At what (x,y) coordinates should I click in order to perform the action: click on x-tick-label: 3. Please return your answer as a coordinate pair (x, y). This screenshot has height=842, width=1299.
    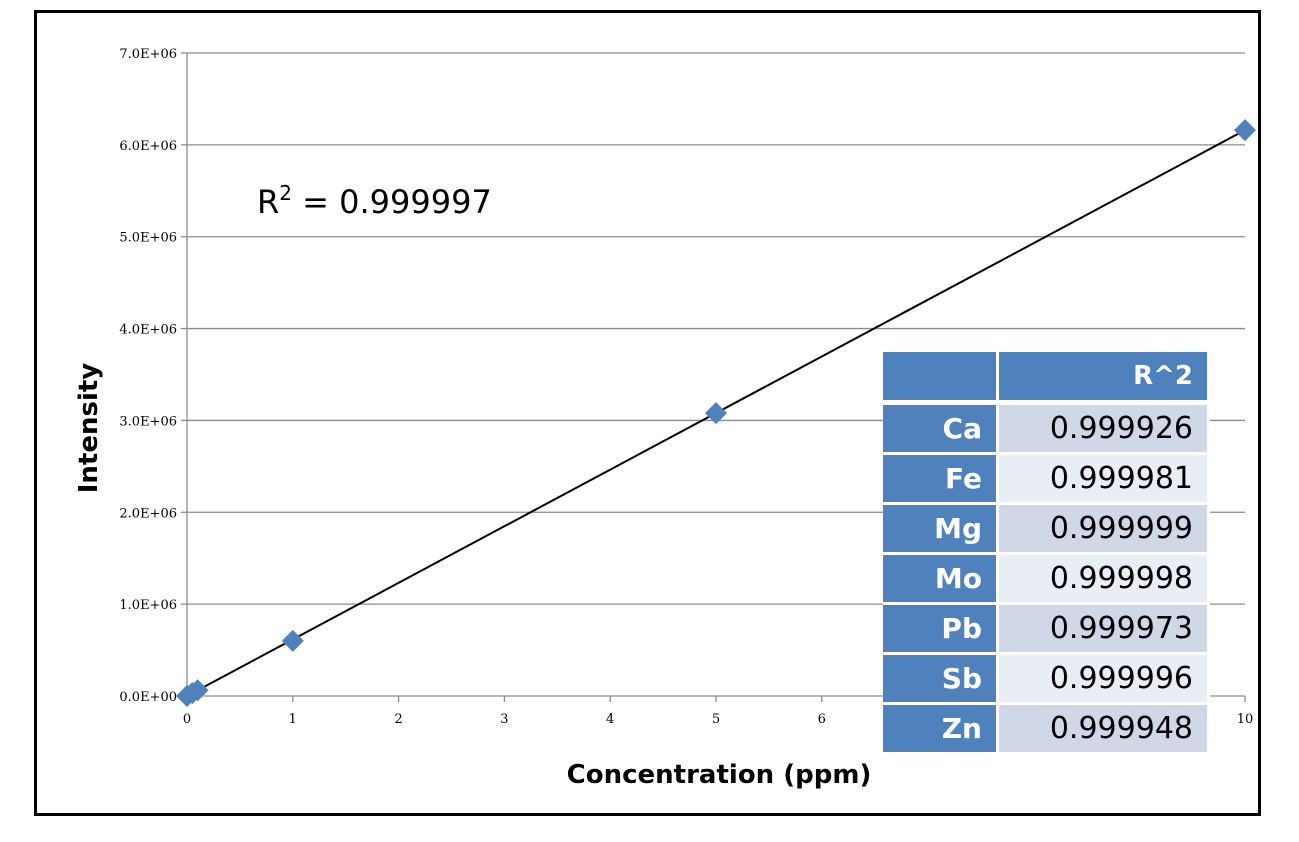
    Looking at the image, I should click on (504, 719).